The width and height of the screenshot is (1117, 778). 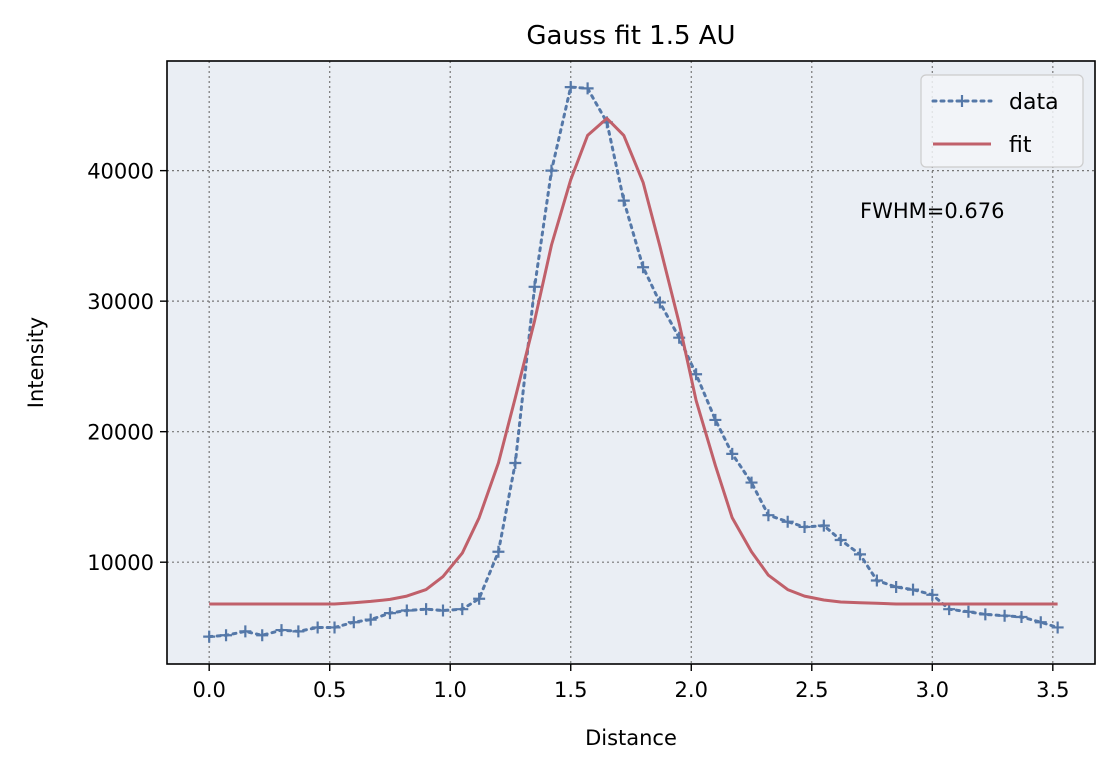 I want to click on legend: data fit, so click(x=1002, y=121).